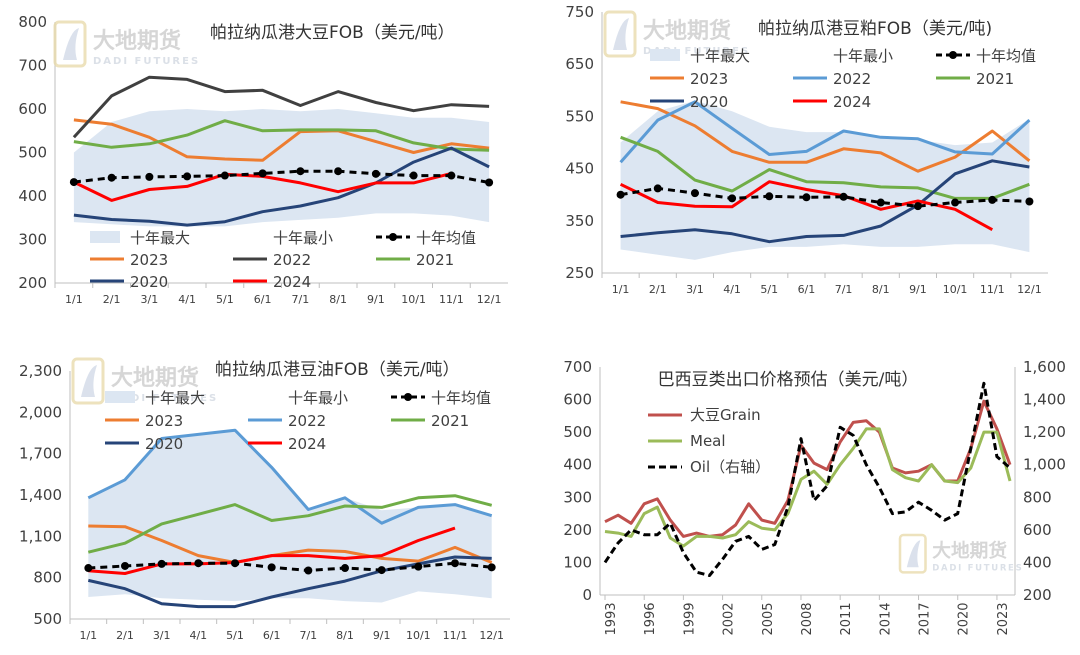 Image resolution: width=1080 pixels, height=655 pixels. I want to click on y-tick-label: 450, so click(579, 169).